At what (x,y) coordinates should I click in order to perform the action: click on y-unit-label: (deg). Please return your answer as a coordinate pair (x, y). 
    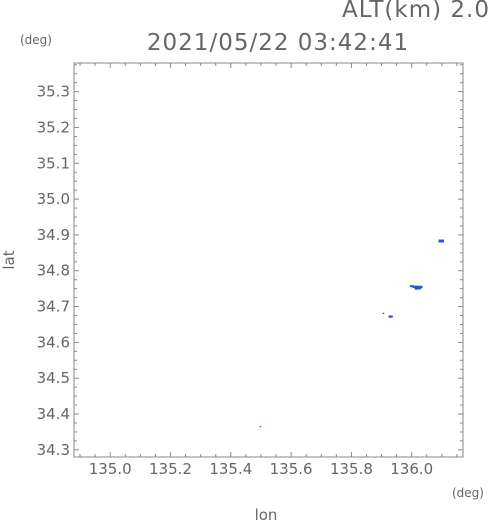
    Looking at the image, I should click on (36, 40).